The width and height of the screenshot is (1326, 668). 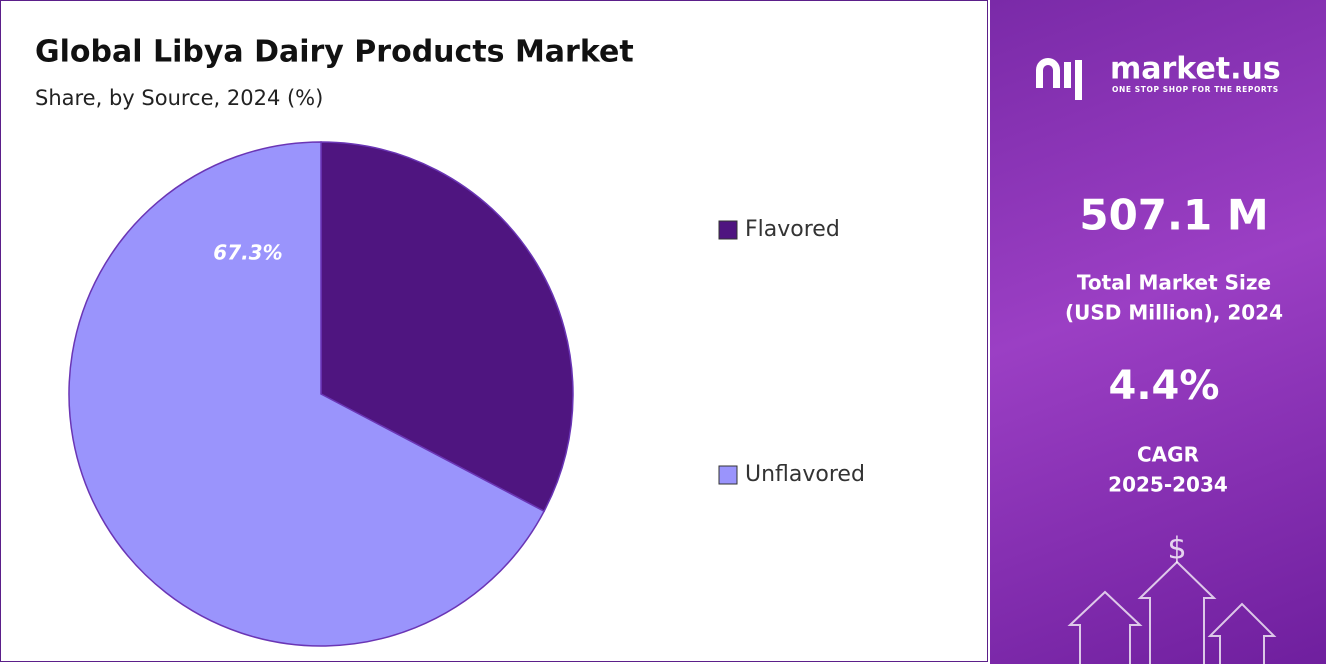 What do you see at coordinates (1195, 89) in the screenshot?
I see `brand-tagline: ONE STOP SHOP FOR THE REPORTS` at bounding box center [1195, 89].